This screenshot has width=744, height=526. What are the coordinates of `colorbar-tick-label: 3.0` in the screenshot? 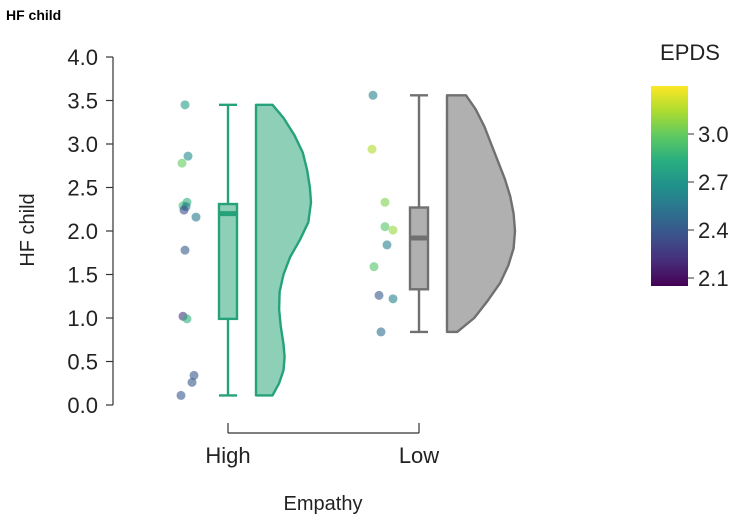 It's located at (713, 134).